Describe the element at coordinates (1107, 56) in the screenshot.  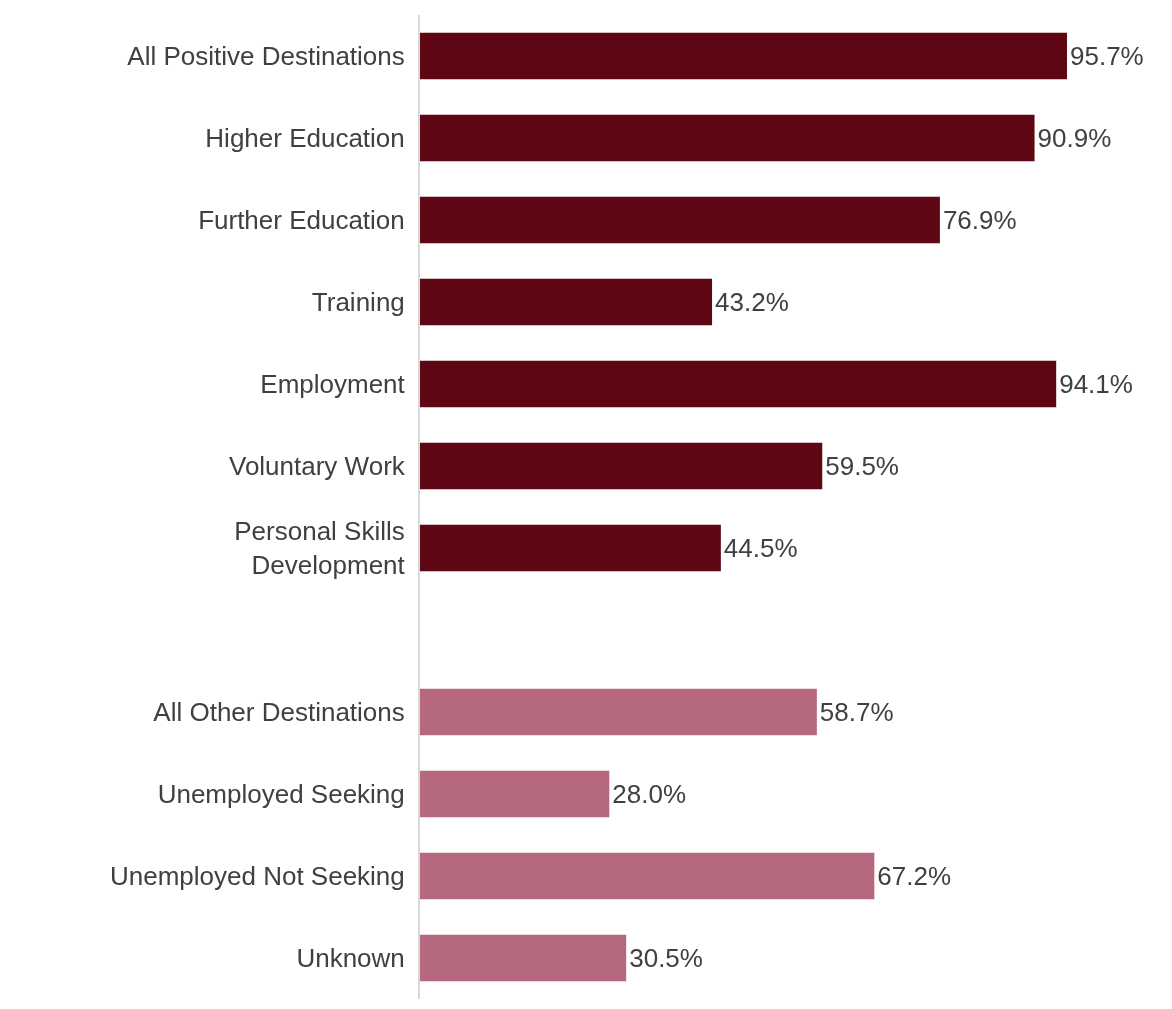
I see `data-label: 95.7%` at that location.